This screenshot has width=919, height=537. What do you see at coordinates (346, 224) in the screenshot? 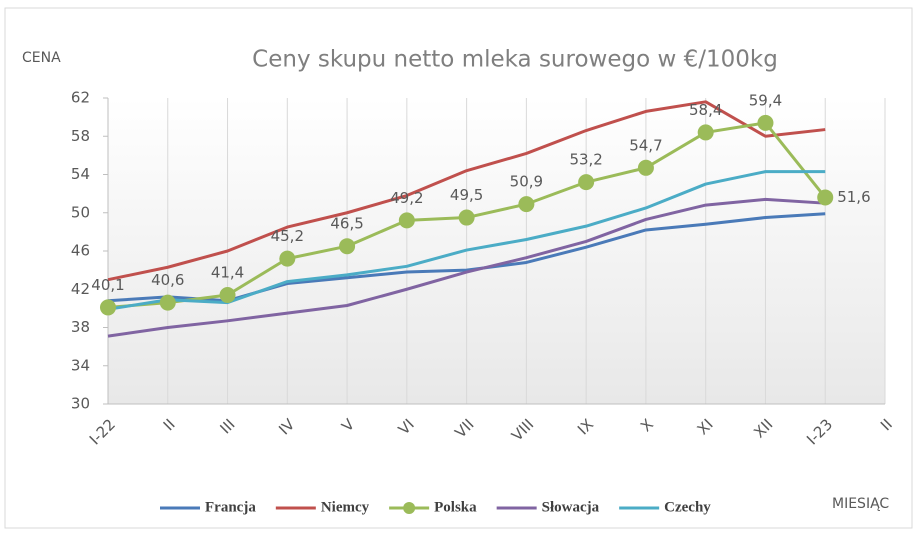
I see `data-label: 46,5` at bounding box center [346, 224].